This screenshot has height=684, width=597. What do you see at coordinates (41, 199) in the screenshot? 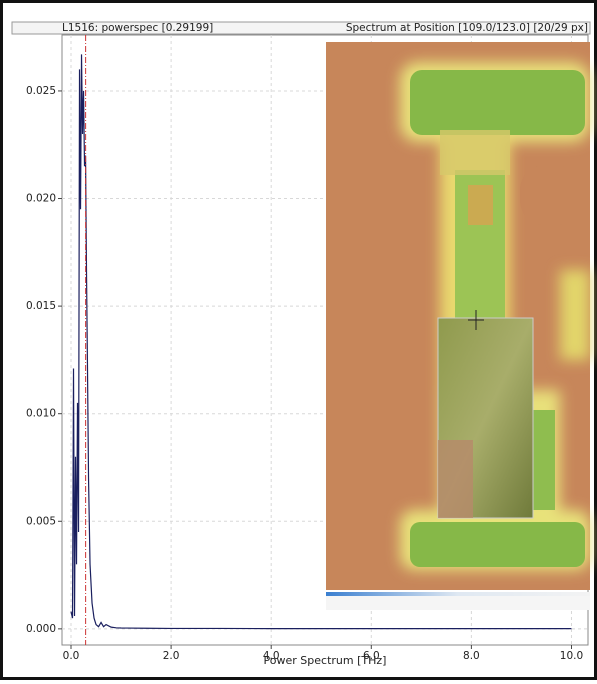
I see `y-tick-label: 0.020` at bounding box center [41, 199].